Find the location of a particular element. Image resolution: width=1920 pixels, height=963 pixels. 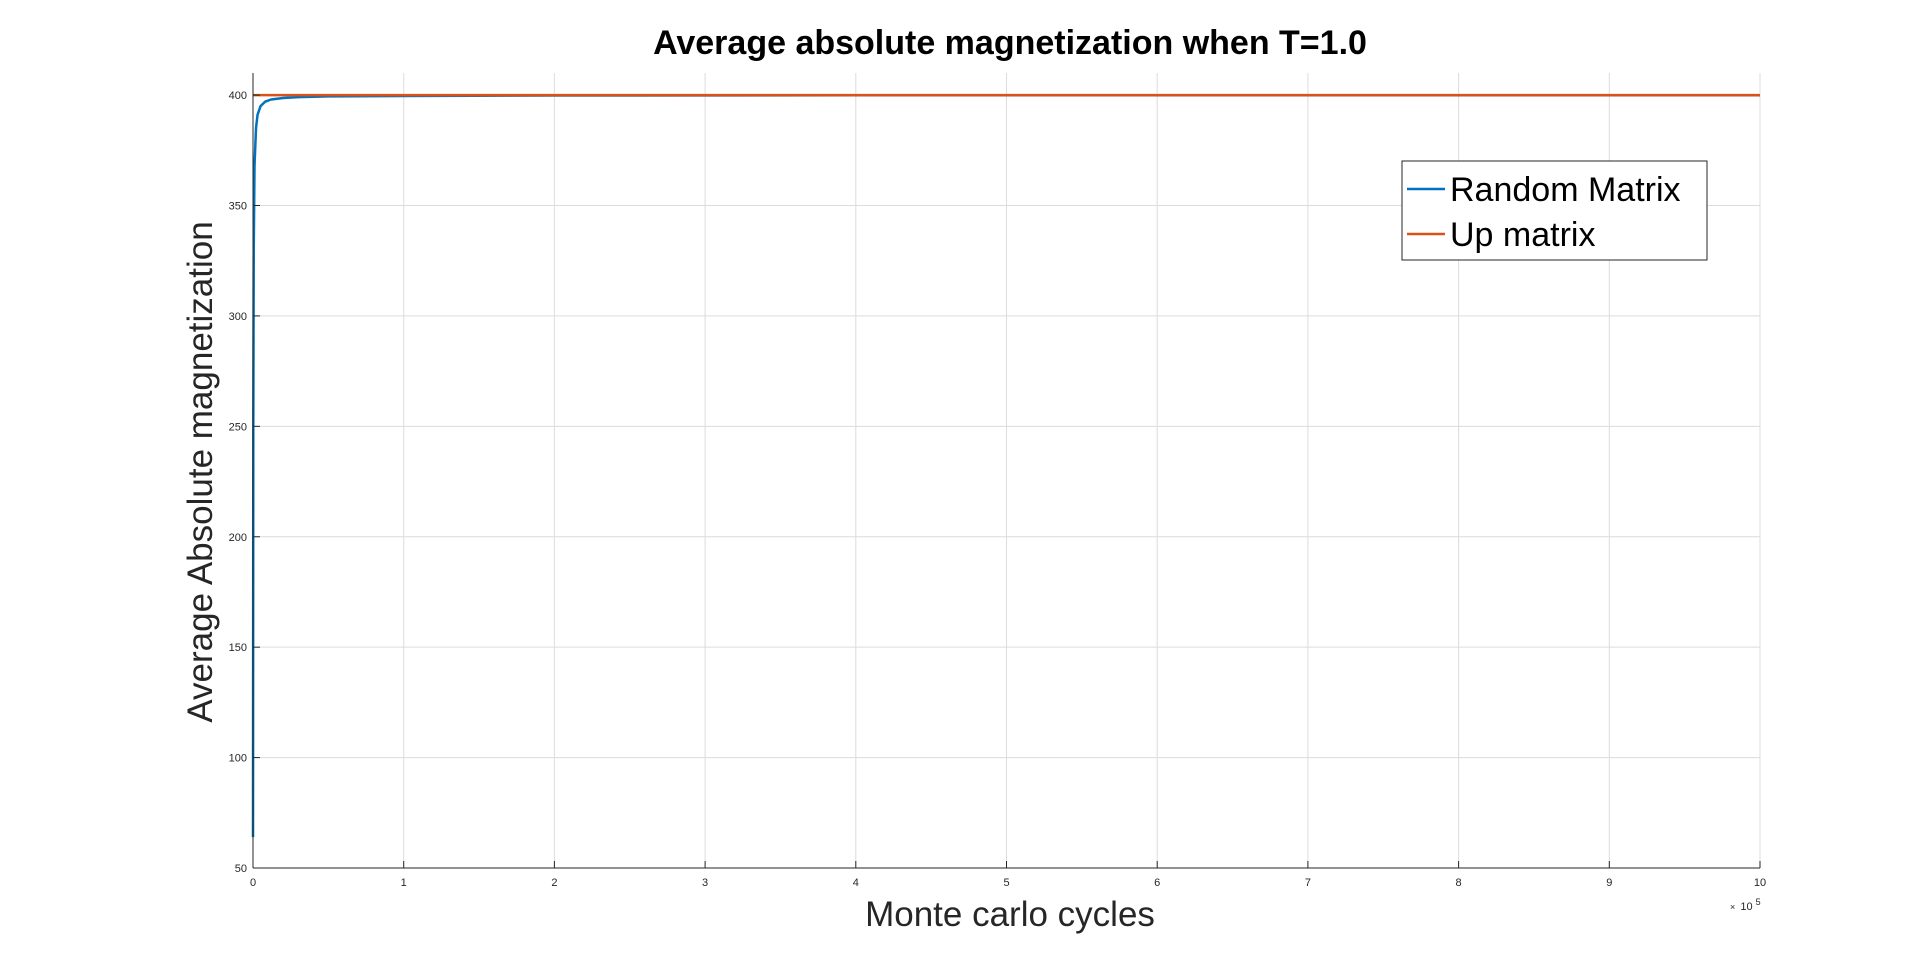

x-exponent-base: 10 is located at coordinates (1746, 907).